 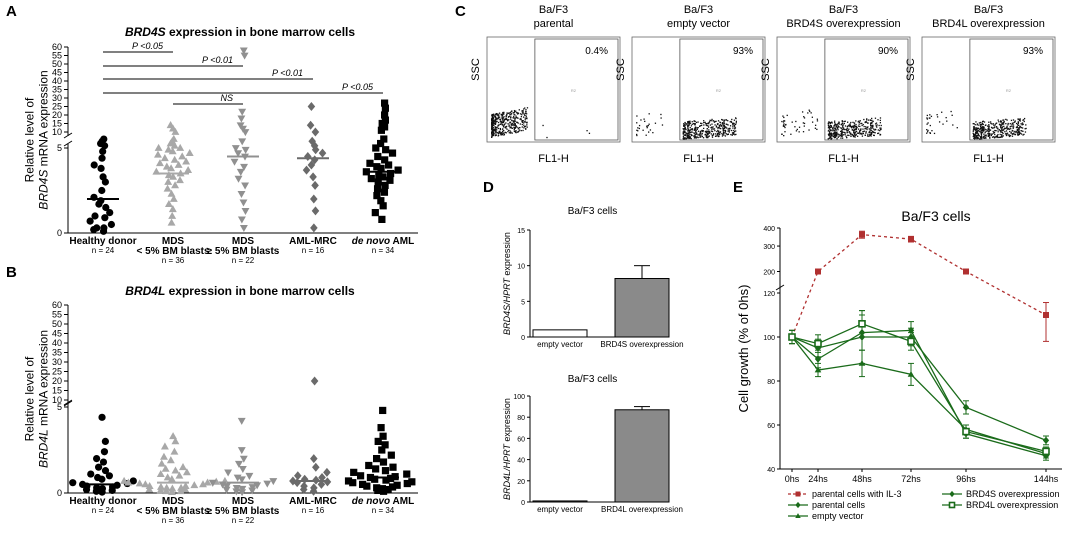 What do you see at coordinates (592, 379) in the screenshot?
I see `bar-chart-title: Ba/F3 cells` at bounding box center [592, 379].